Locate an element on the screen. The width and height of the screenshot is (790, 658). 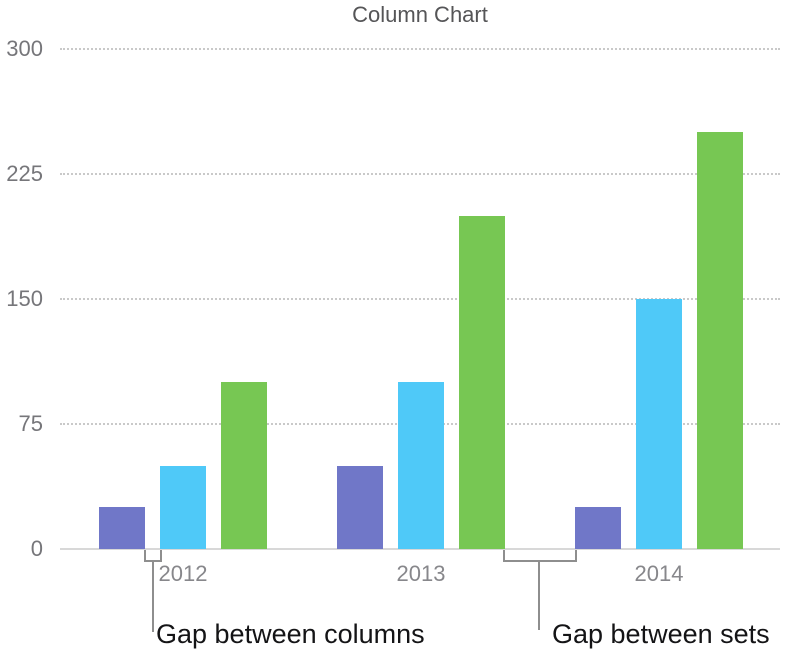
gap-between-sets-label: Gap between sets is located at coordinates (661, 634).